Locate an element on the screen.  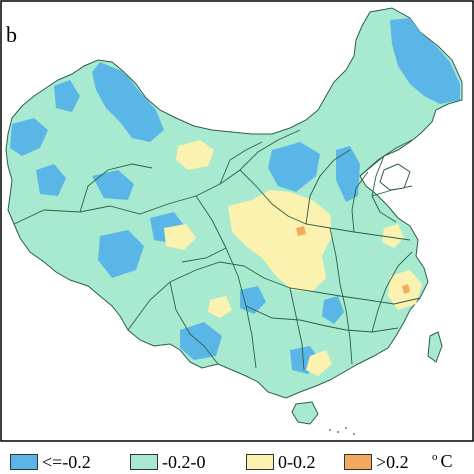
legend-item-neg02-0: -0.2-0 is located at coordinates (168, 462).